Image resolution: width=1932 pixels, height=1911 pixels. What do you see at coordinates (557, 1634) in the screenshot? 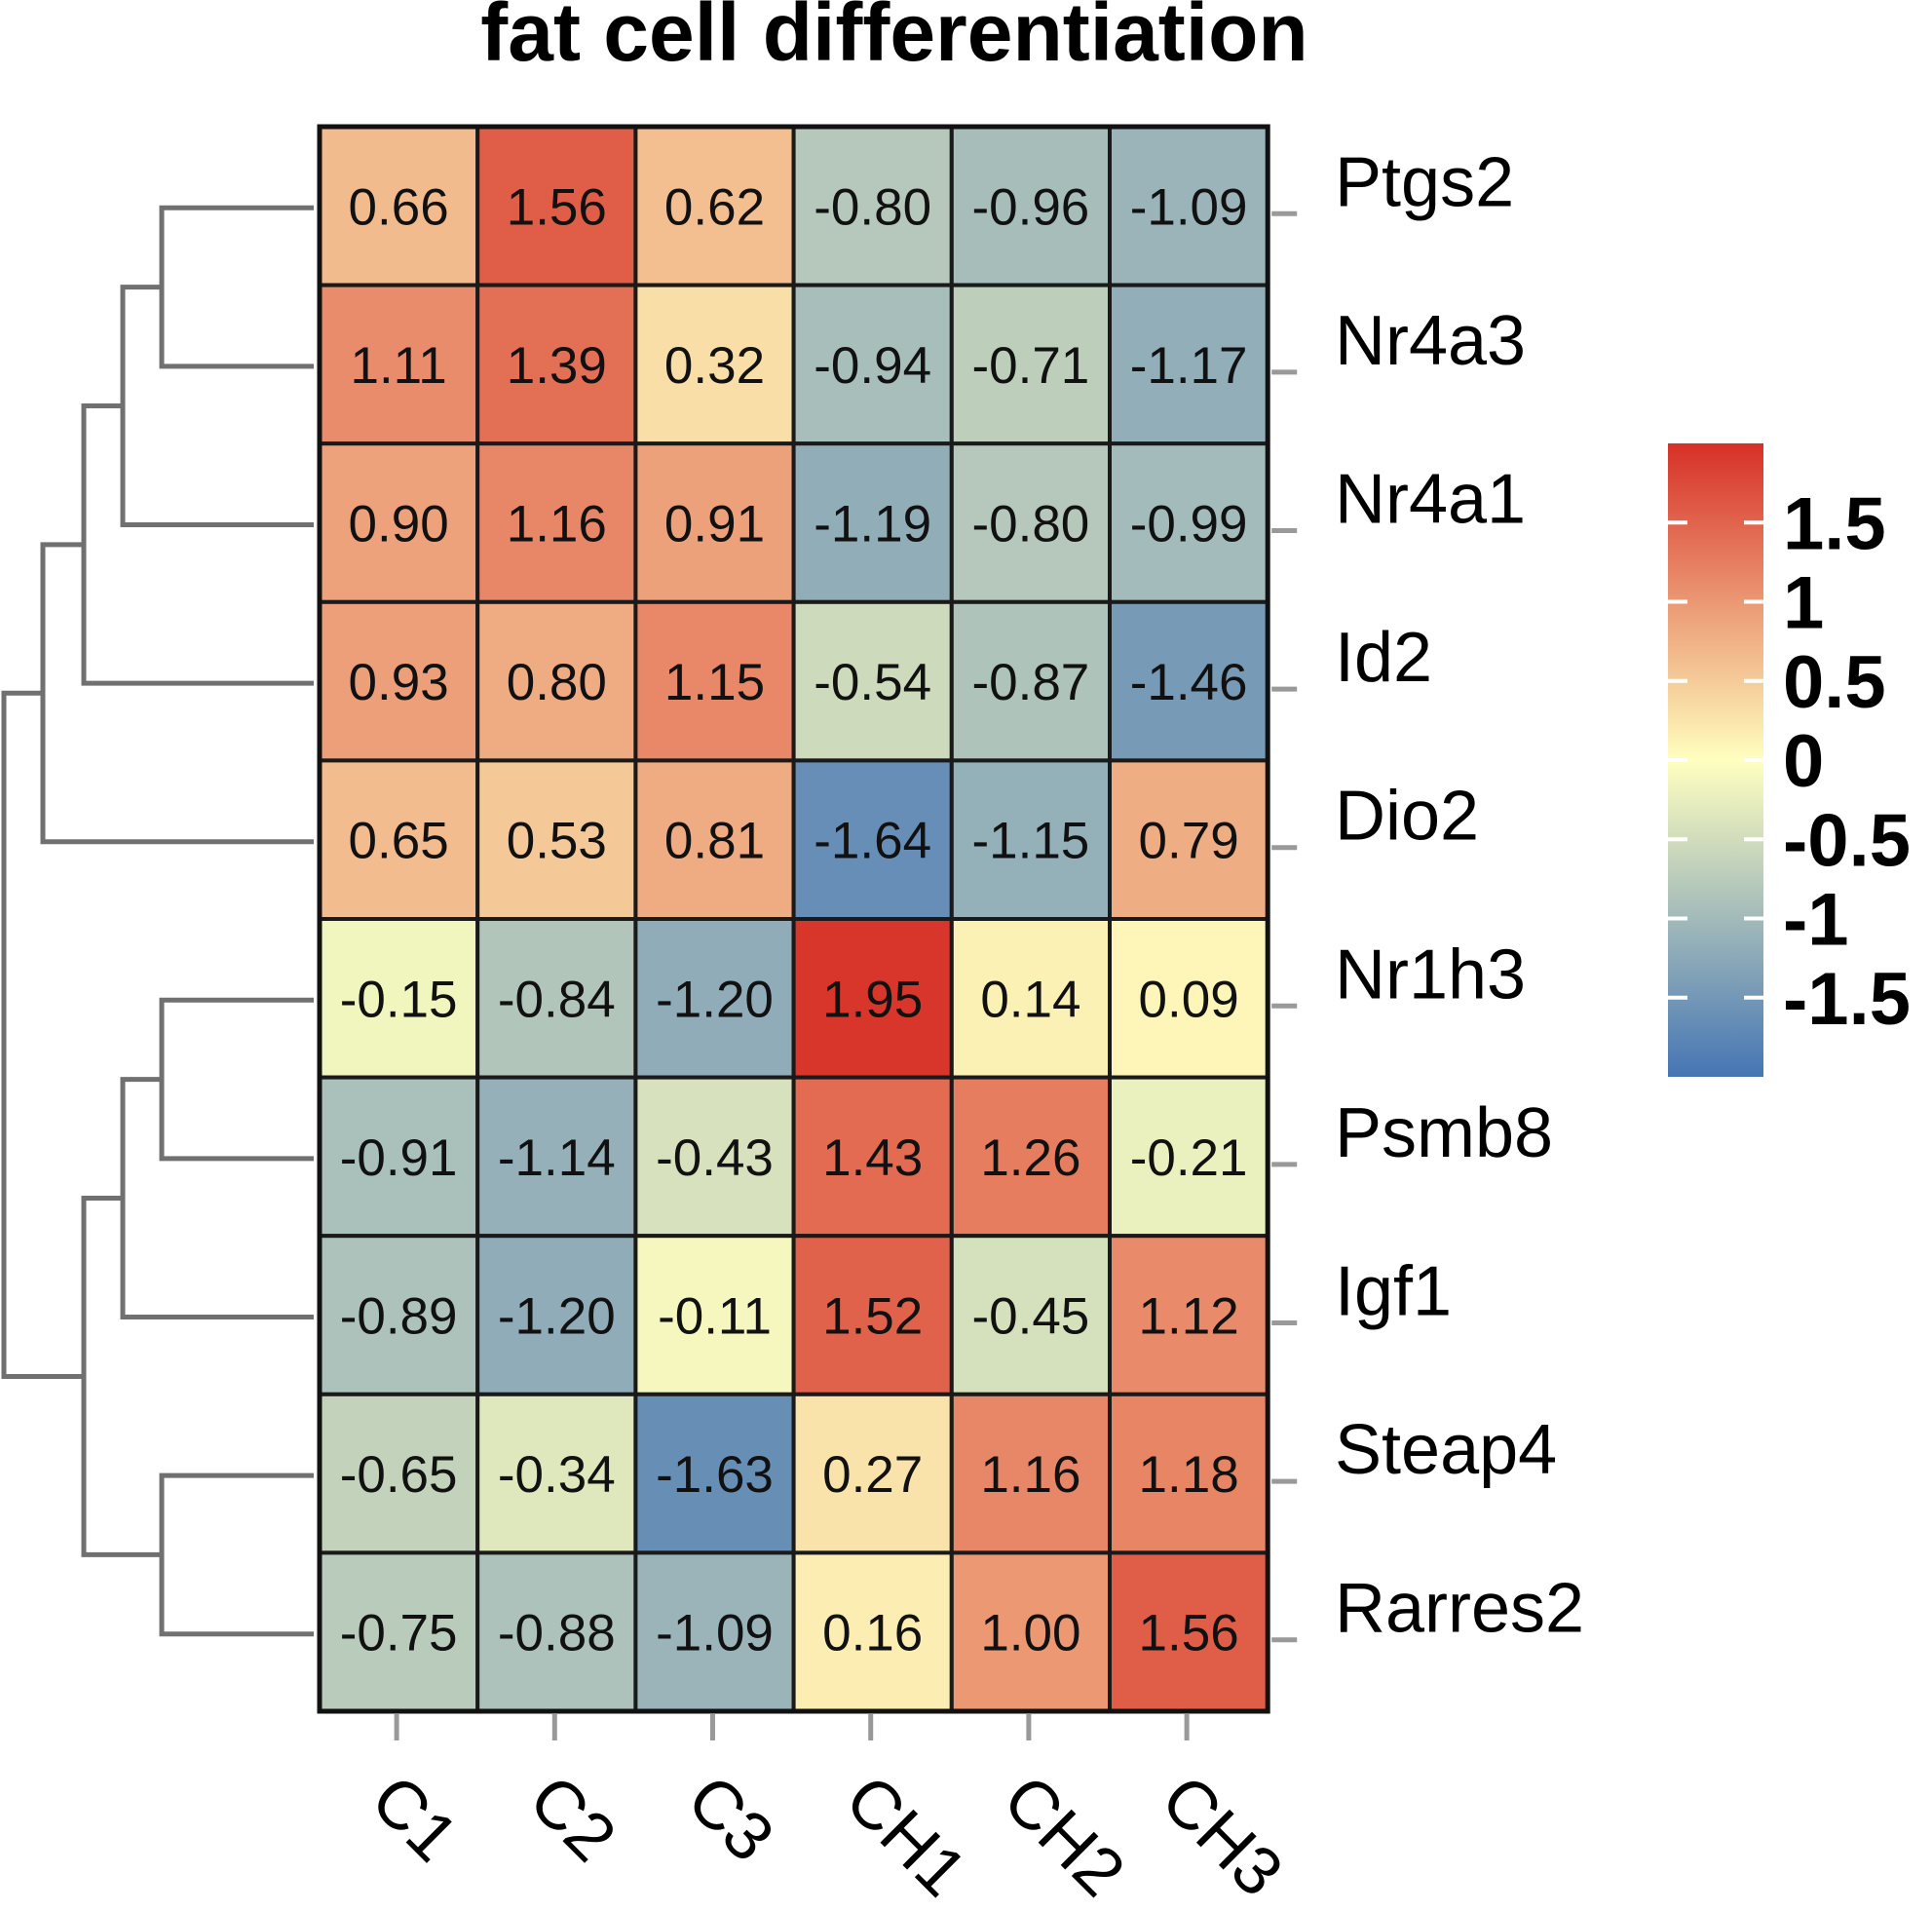
I see `cell-value-label: -0.88` at bounding box center [557, 1634].